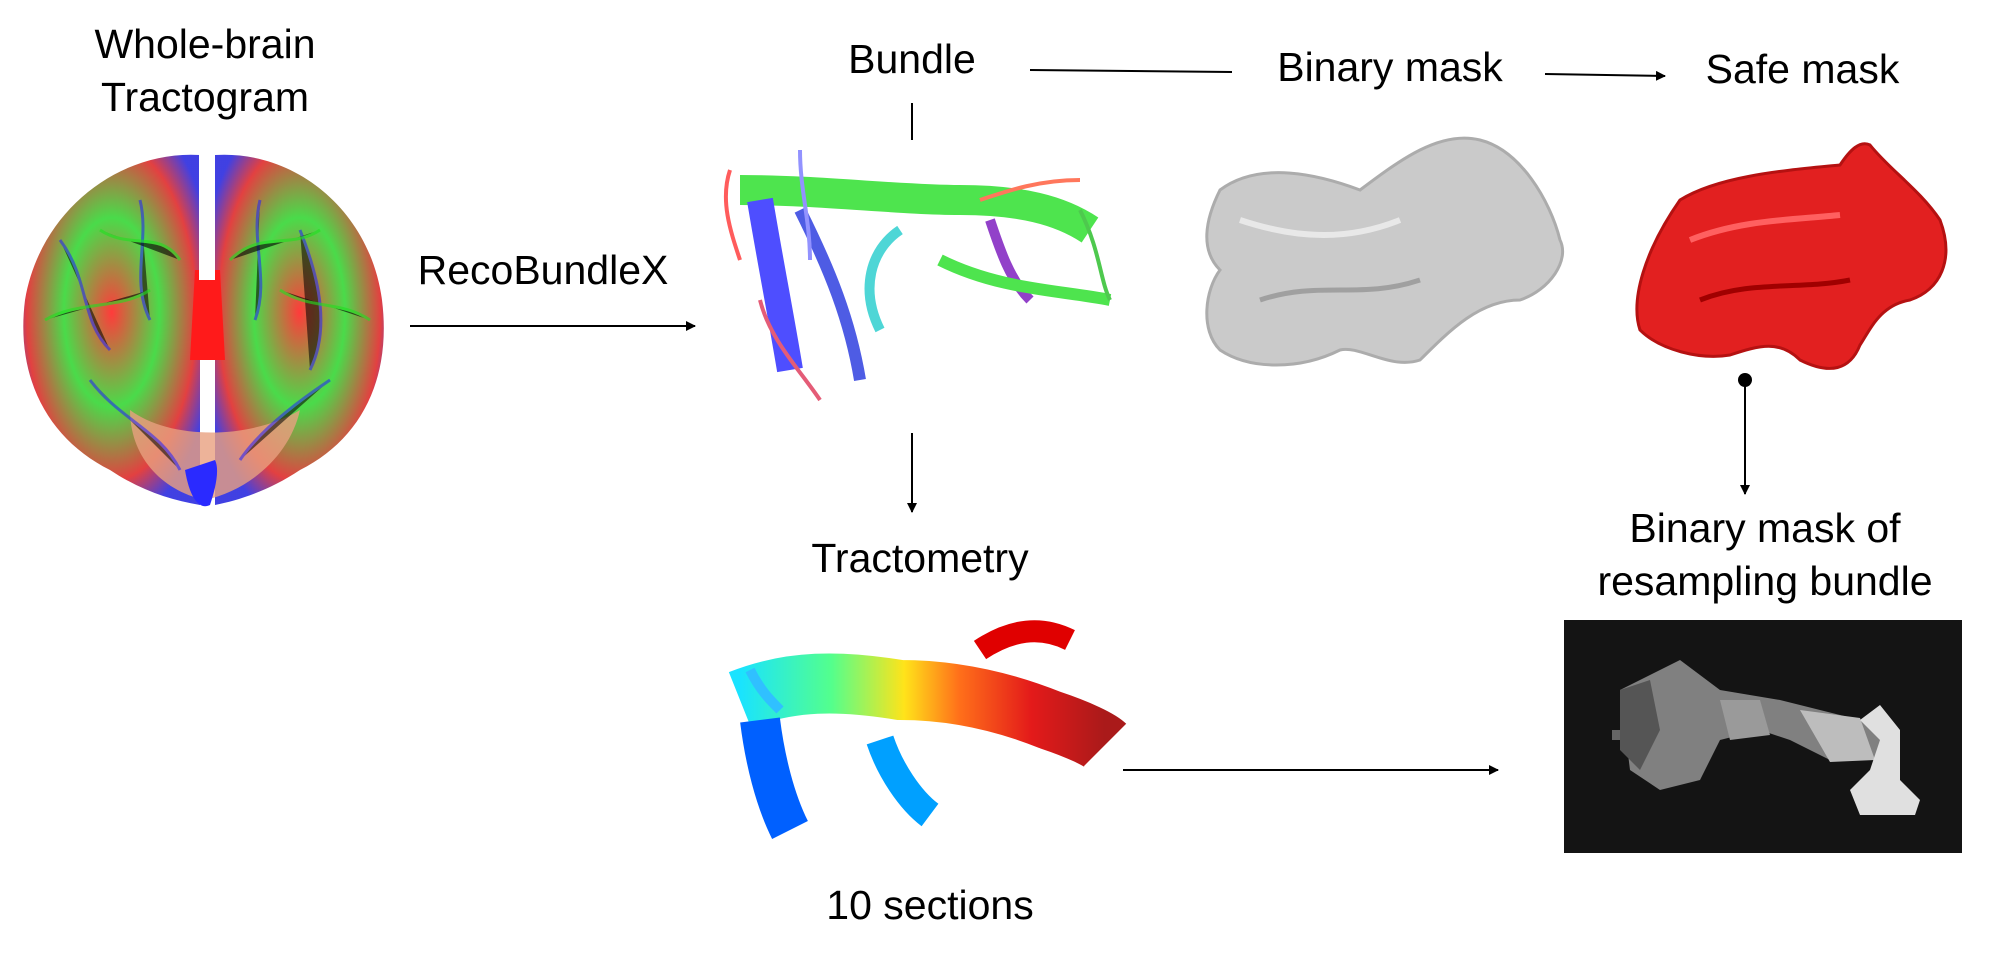 This screenshot has height=956, width=2003. What do you see at coordinates (1802, 69) in the screenshot?
I see `safe-mask-label: Safe mask` at bounding box center [1802, 69].